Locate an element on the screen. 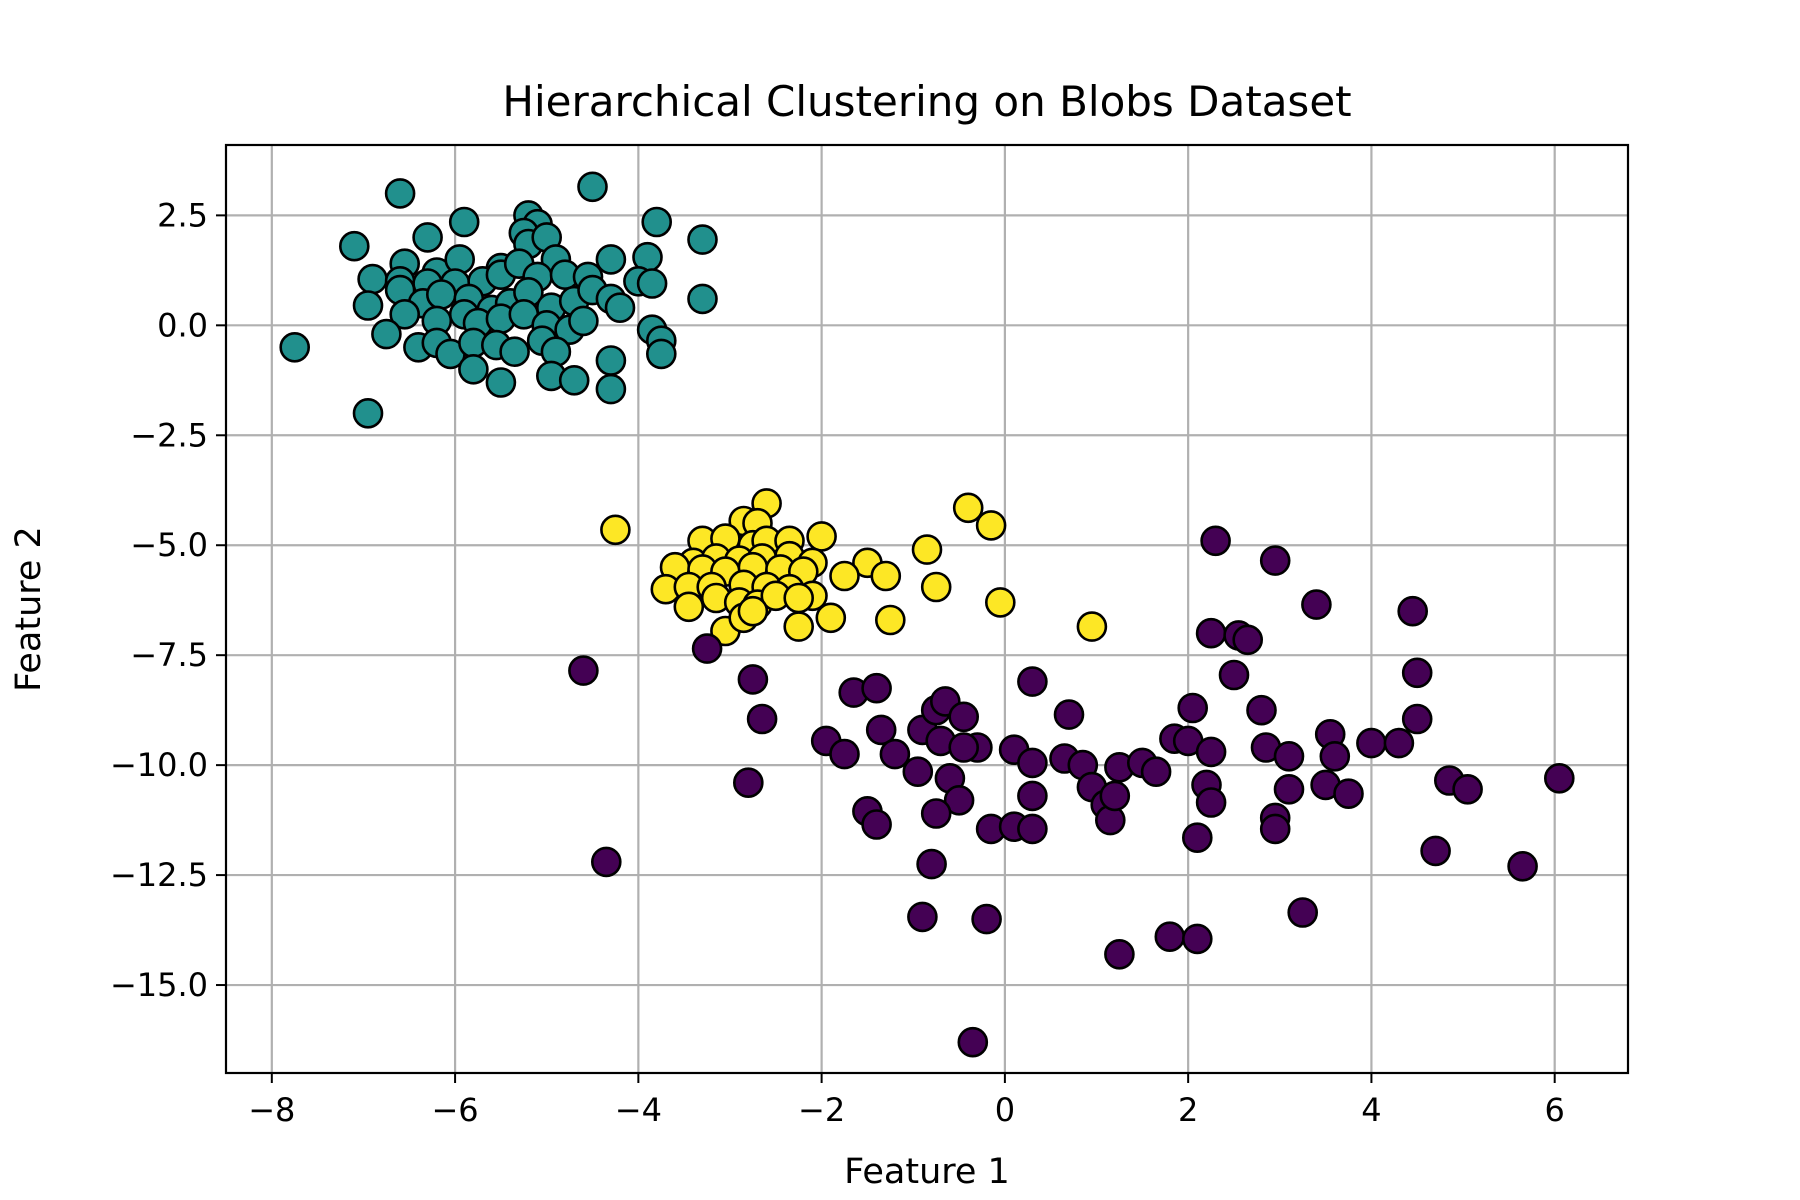 The image size is (1800, 1200). x-tick-label: 4 is located at coordinates (1371, 1110).